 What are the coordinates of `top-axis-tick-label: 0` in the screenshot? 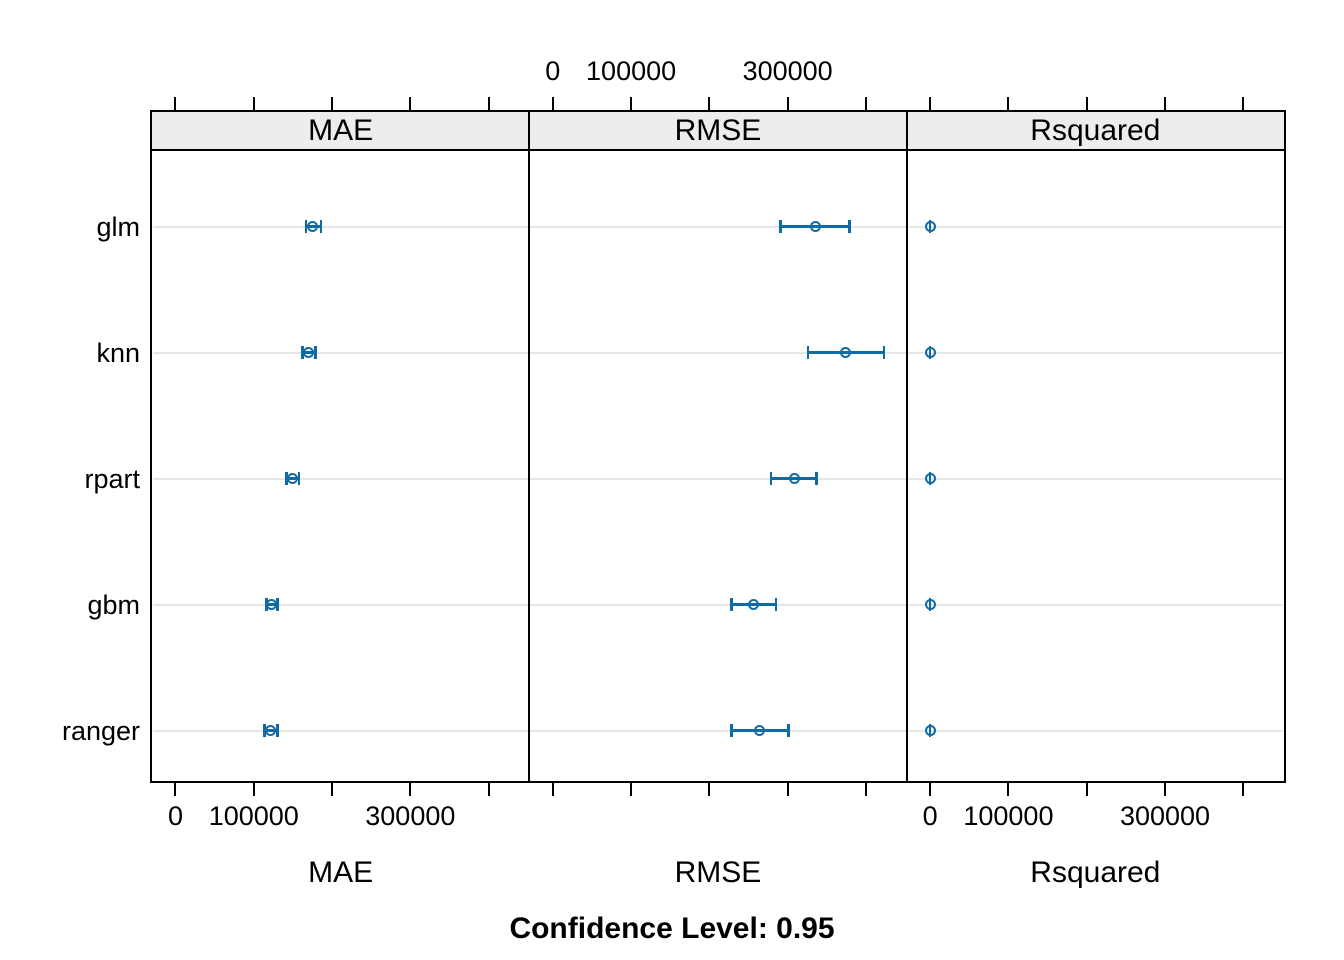 It's located at (553, 71).